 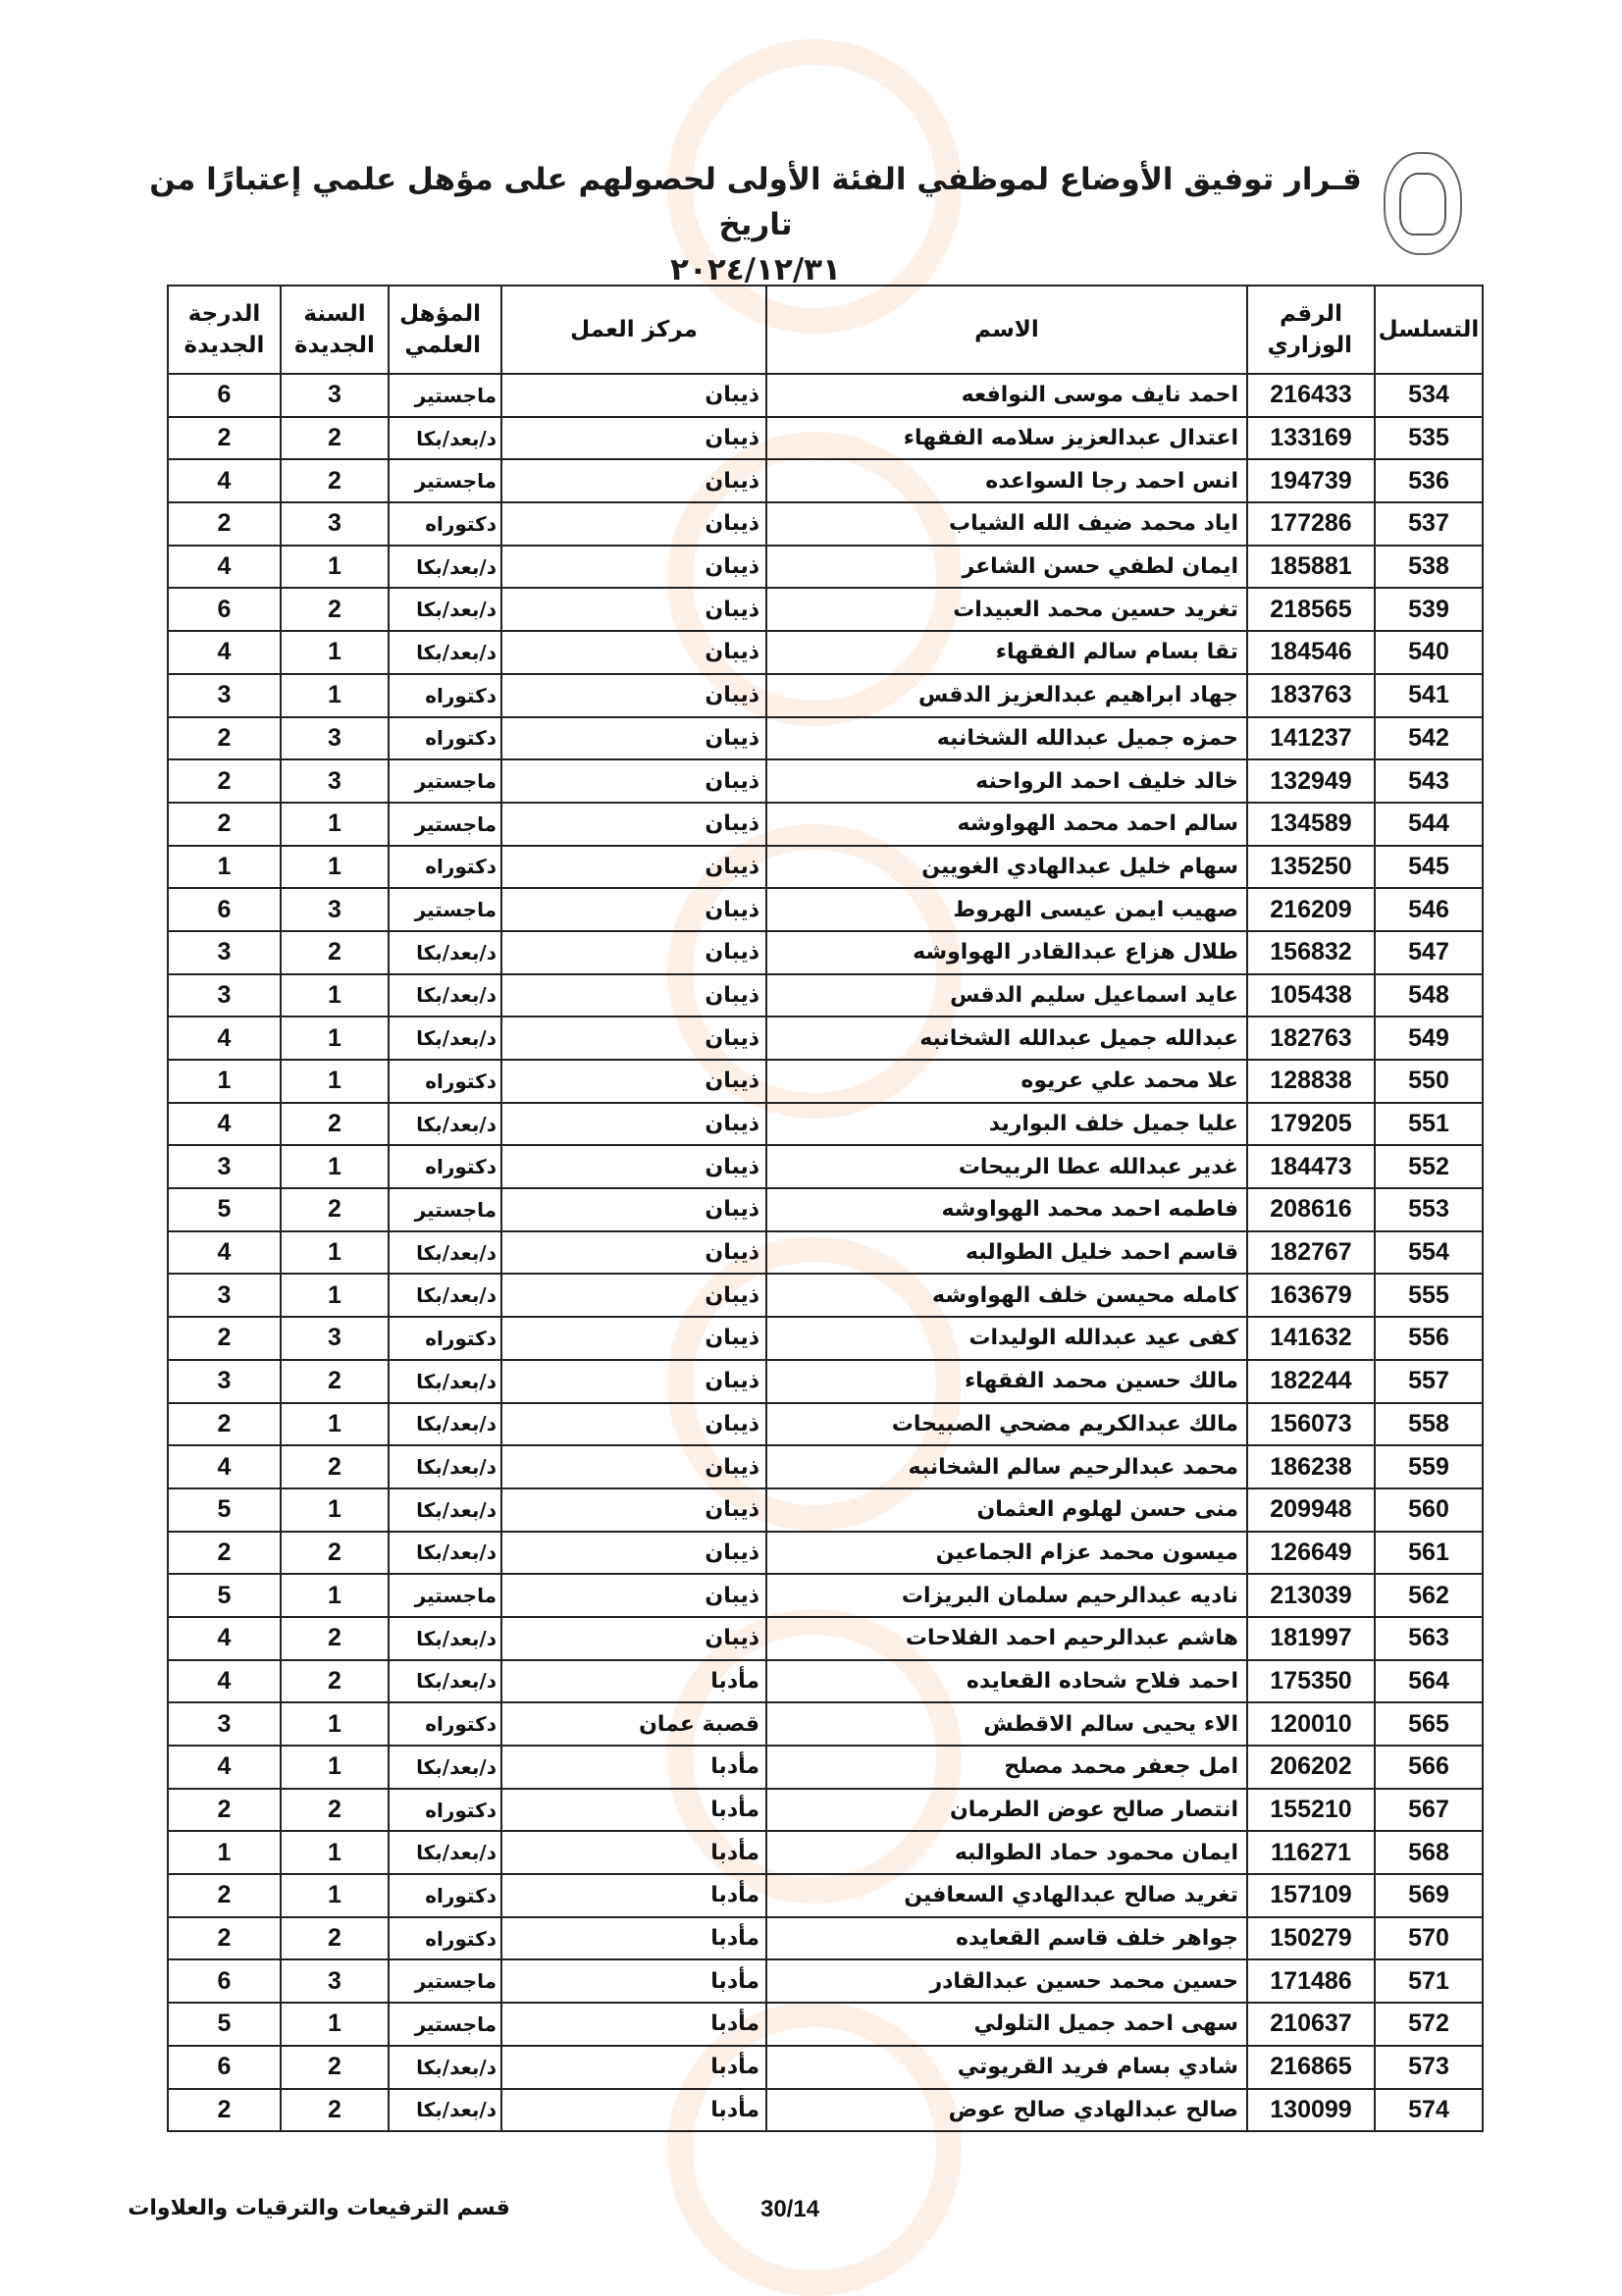 I want to click on cell-serial: 567, so click(x=1429, y=1810).